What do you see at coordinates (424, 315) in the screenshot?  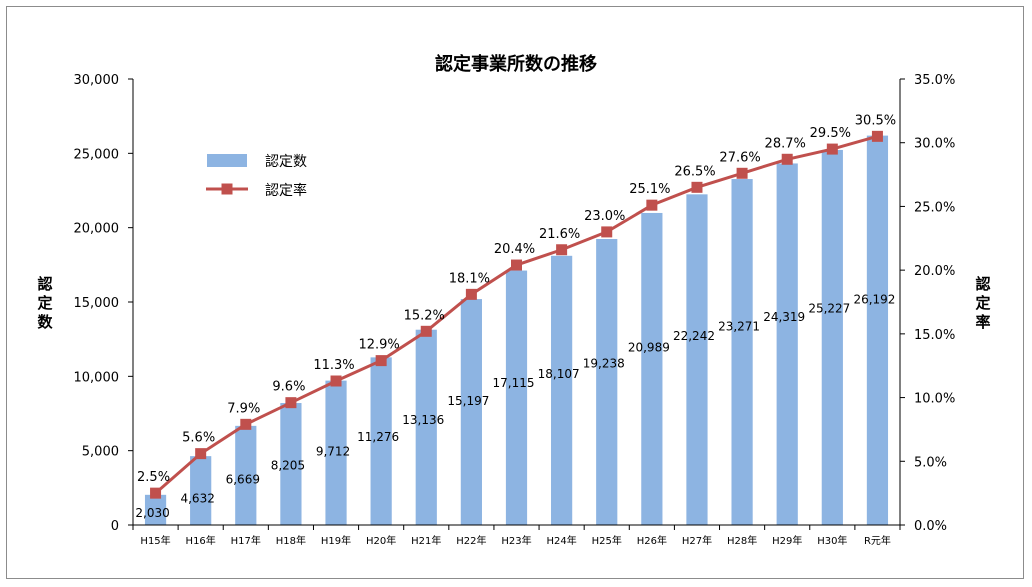 I see `rate-label-6: 15.2%` at bounding box center [424, 315].